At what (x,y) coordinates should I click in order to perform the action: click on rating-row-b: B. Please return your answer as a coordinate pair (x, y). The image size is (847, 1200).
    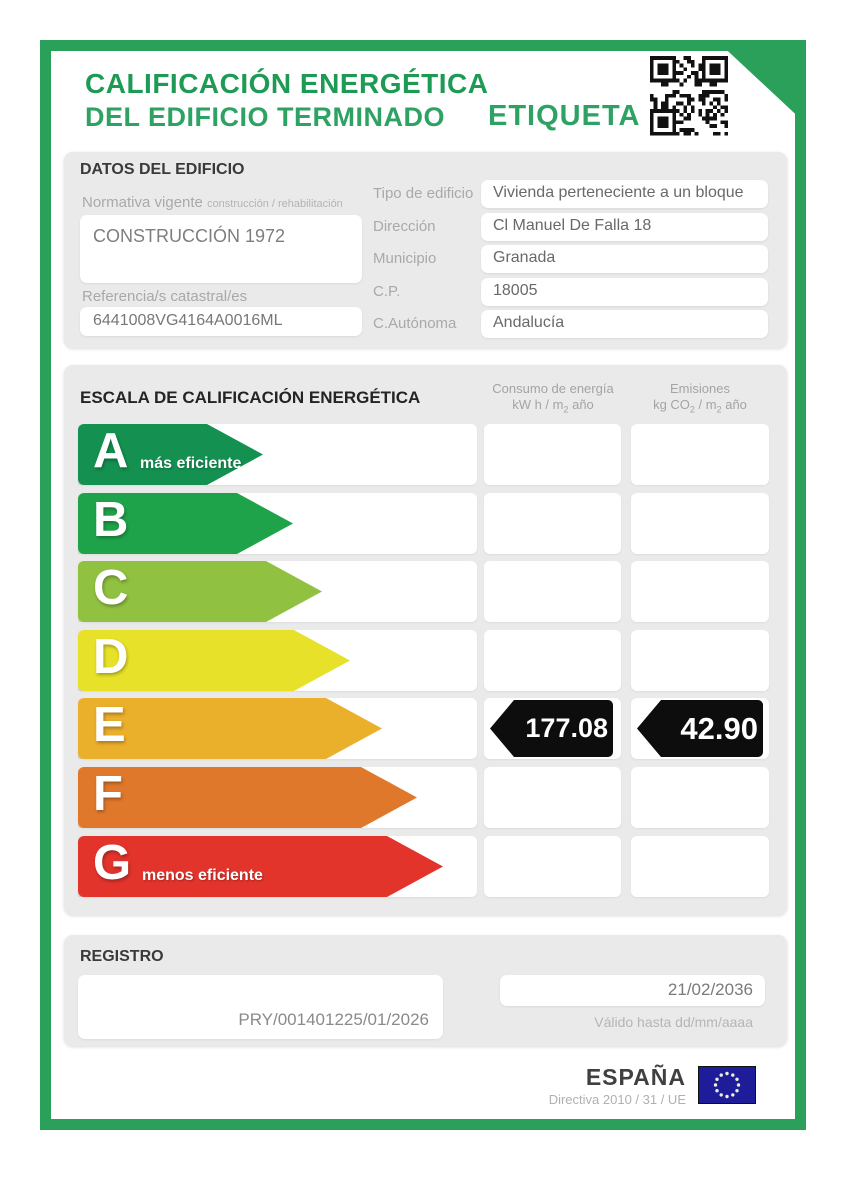
    Looking at the image, I should click on (425, 523).